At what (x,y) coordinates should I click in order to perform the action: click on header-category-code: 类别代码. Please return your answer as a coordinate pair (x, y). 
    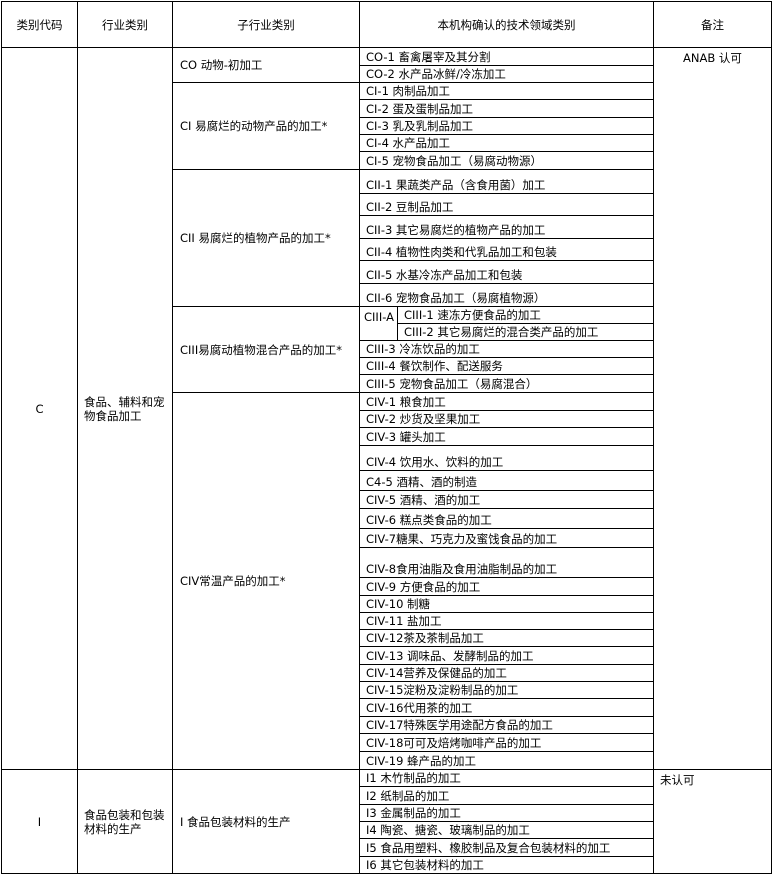
    Looking at the image, I should click on (39, 24).